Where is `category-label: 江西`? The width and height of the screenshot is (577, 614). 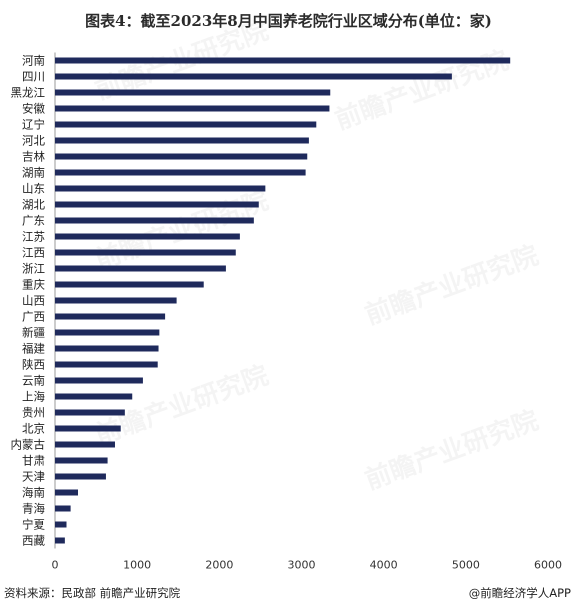
category-label: 江西 is located at coordinates (33, 253).